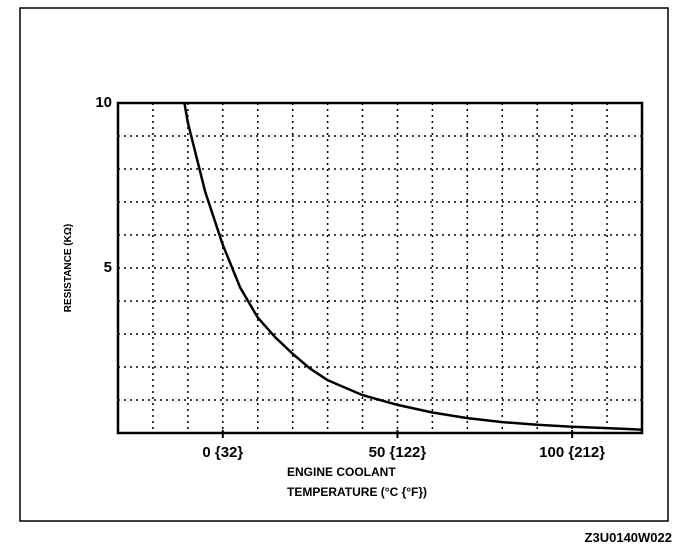  What do you see at coordinates (628, 537) in the screenshot?
I see `figure-code: Z3U0140W022` at bounding box center [628, 537].